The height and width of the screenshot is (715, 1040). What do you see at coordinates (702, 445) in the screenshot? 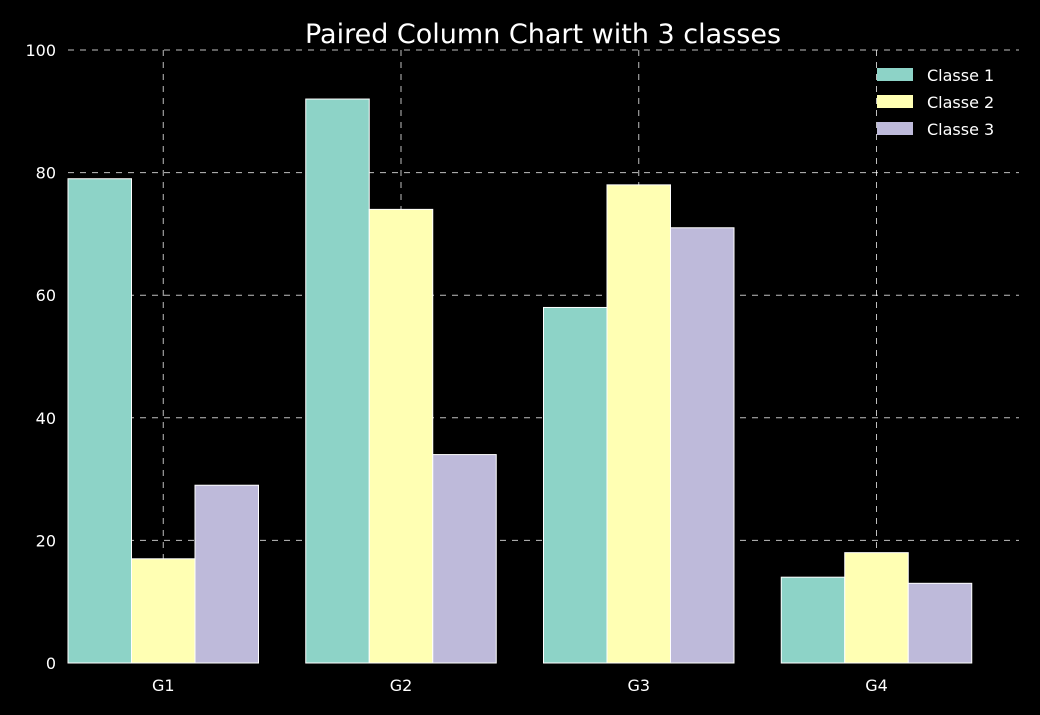
I see `bar-classe-3-g3` at bounding box center [702, 445].